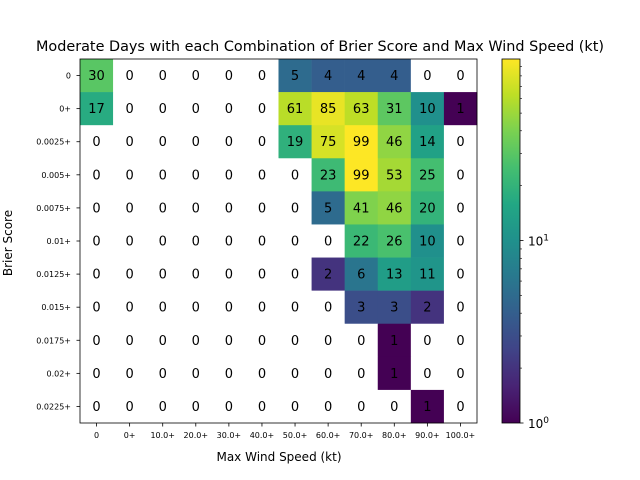 Image resolution: width=640 pixels, height=480 pixels. Describe the element at coordinates (229, 435) in the screenshot. I see `x-tick-label: 30.0+` at that location.